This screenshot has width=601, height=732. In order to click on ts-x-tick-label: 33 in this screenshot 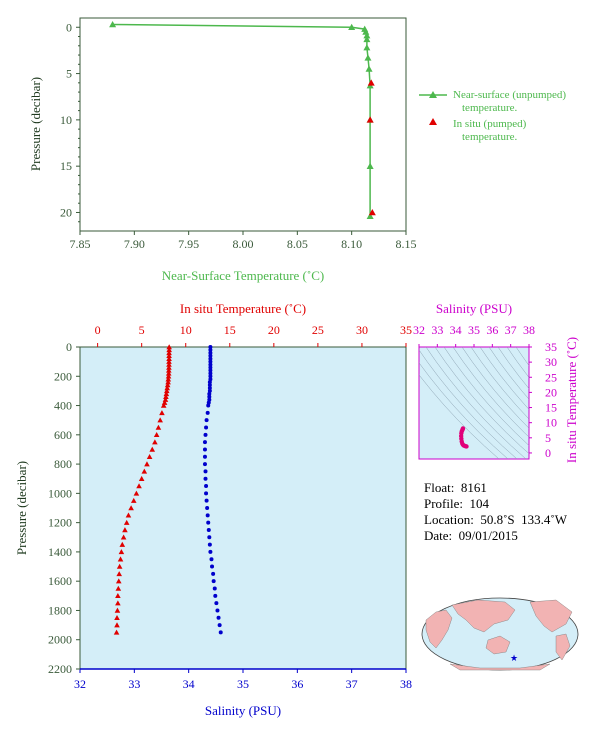, I will do `click(437, 330)`.